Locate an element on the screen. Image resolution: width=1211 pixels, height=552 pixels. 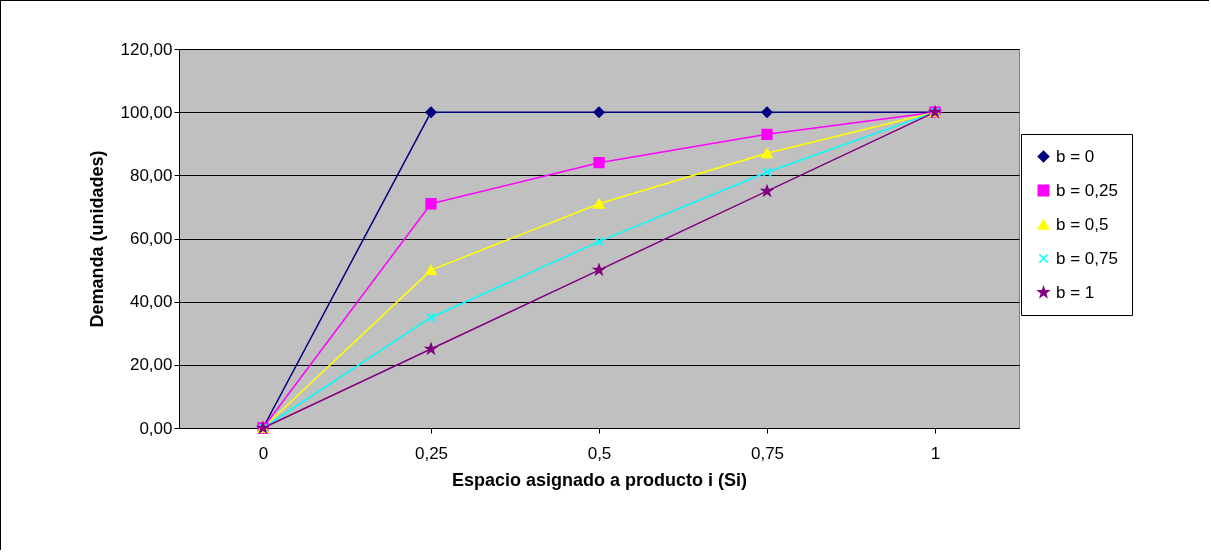
y-tick-label: 0,00 is located at coordinates (156, 428).